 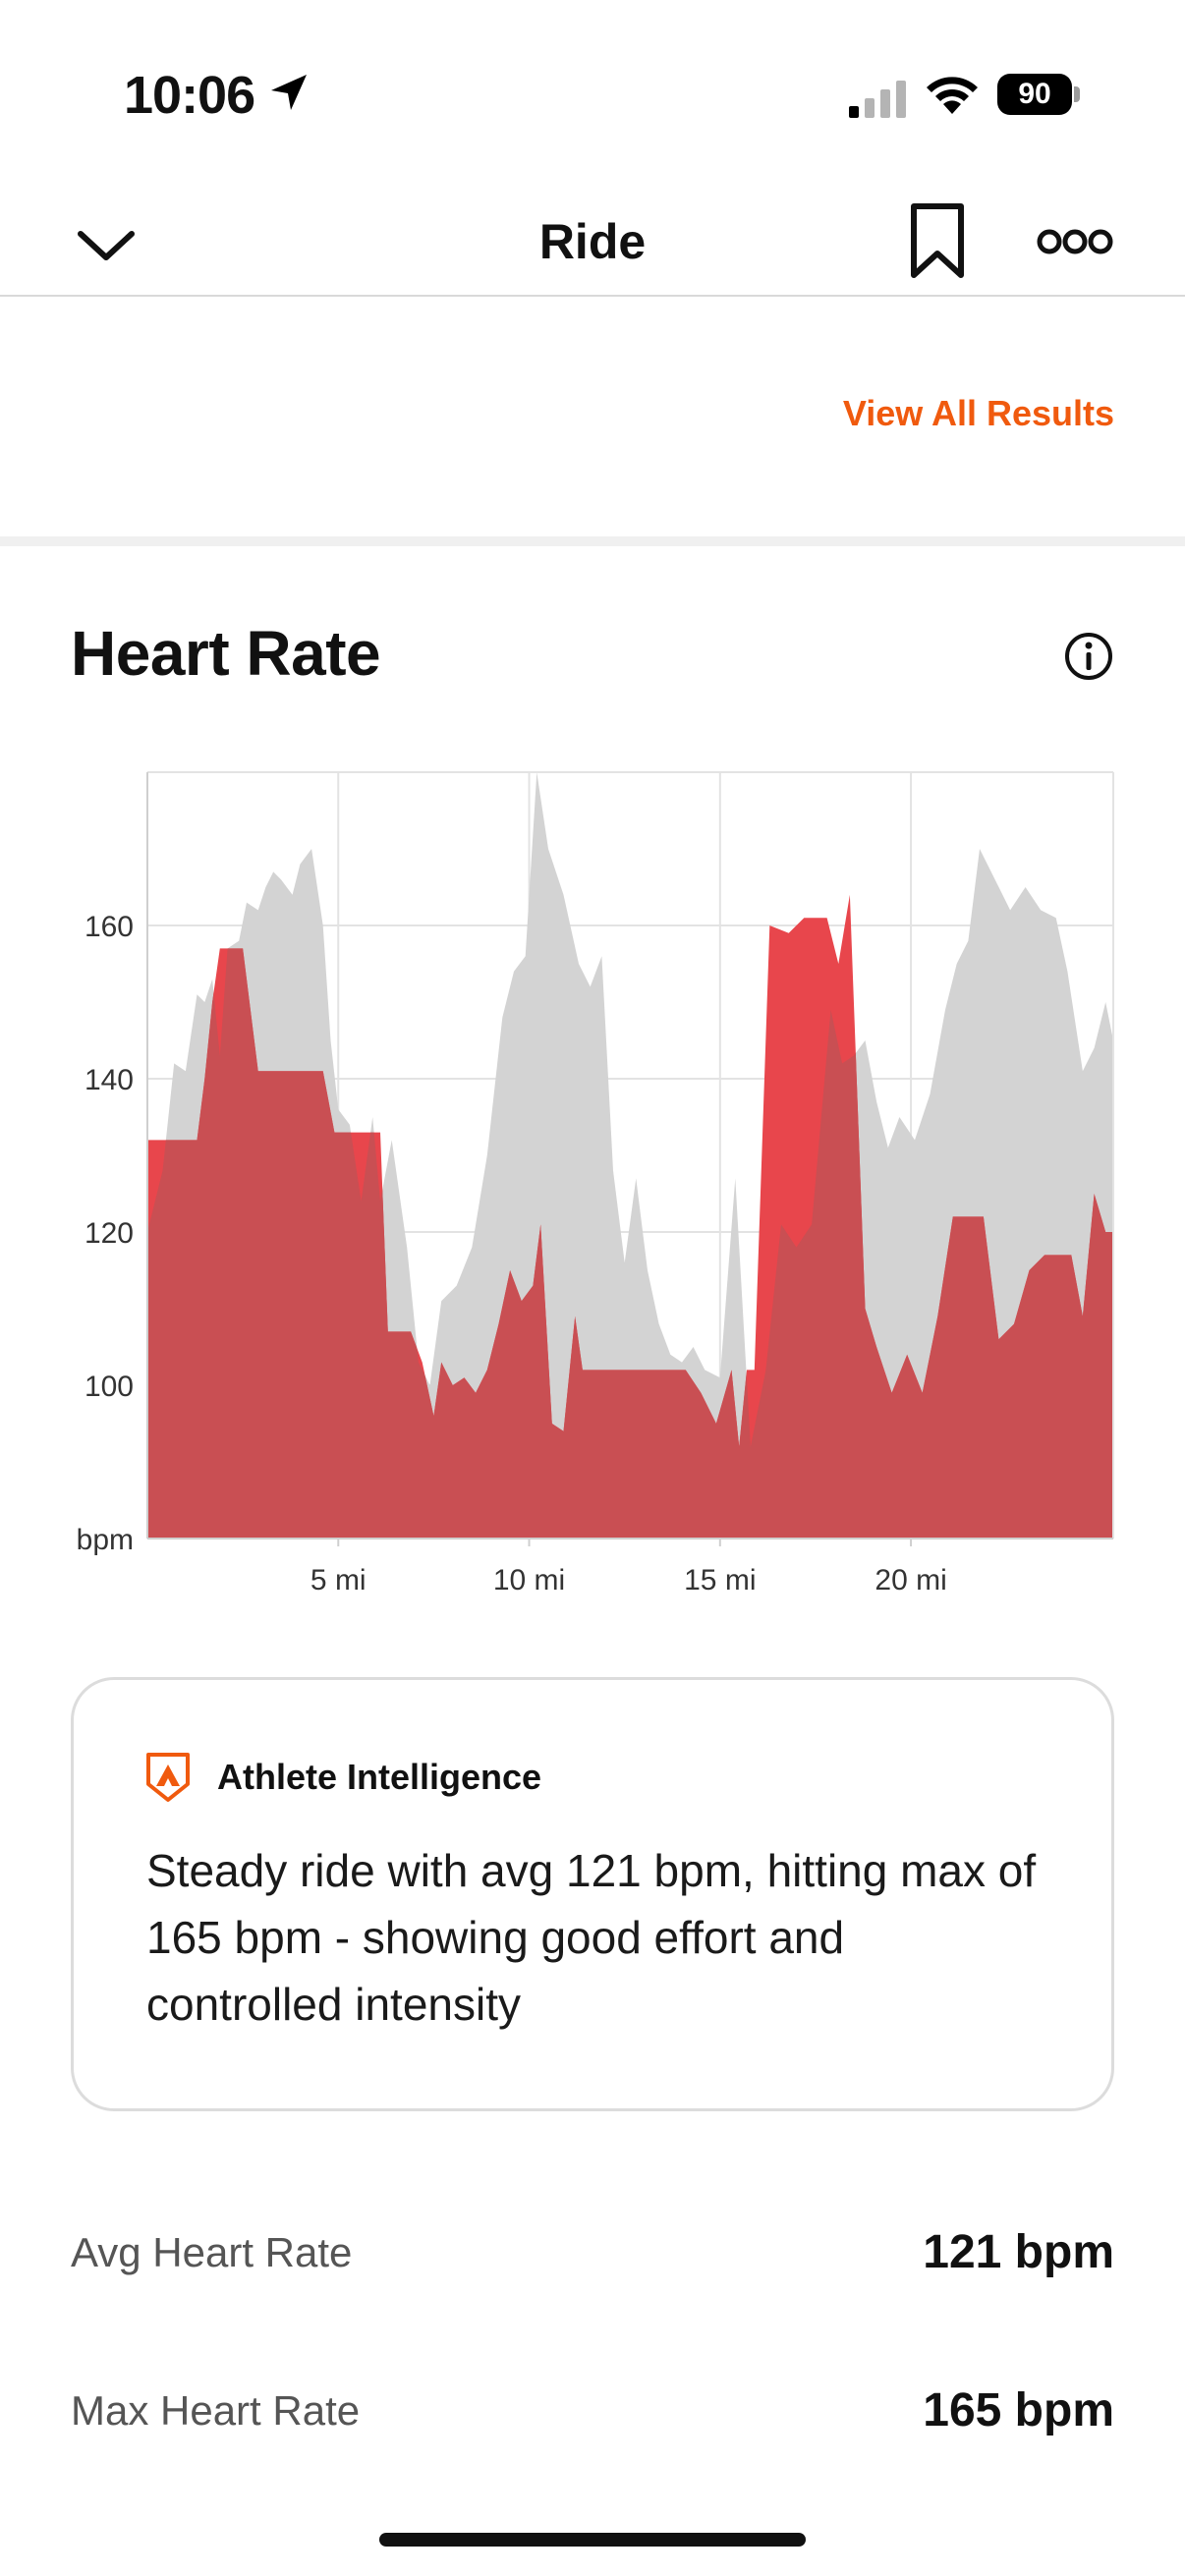 What do you see at coordinates (106, 243) in the screenshot?
I see `chevron-down-icon` at bounding box center [106, 243].